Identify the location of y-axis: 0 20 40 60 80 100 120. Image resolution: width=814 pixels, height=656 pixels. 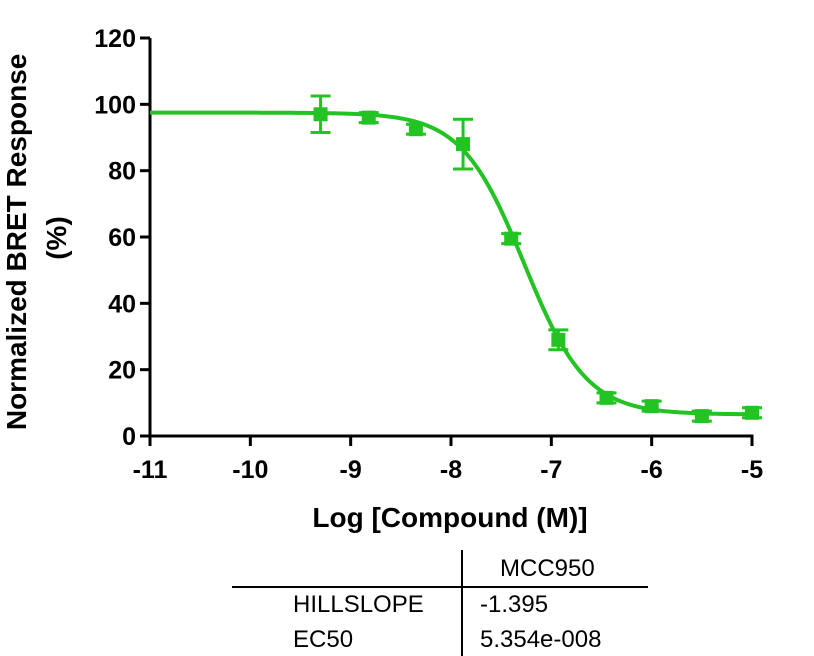
(123, 238).